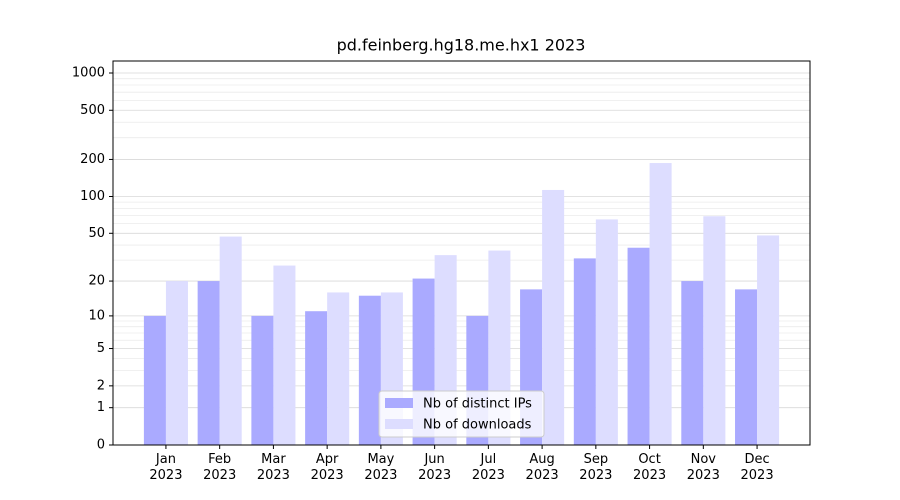 The width and height of the screenshot is (900, 500). Describe the element at coordinates (542, 467) in the screenshot. I see `x-tick-label: Aug 2023` at that location.